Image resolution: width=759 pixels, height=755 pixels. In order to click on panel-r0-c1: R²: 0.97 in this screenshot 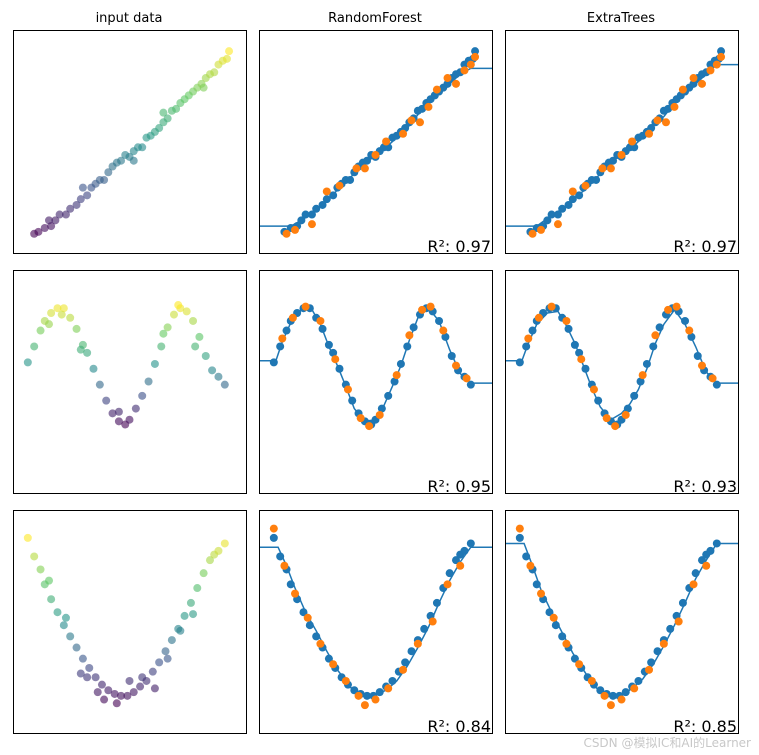, I will do `click(376, 143)`.